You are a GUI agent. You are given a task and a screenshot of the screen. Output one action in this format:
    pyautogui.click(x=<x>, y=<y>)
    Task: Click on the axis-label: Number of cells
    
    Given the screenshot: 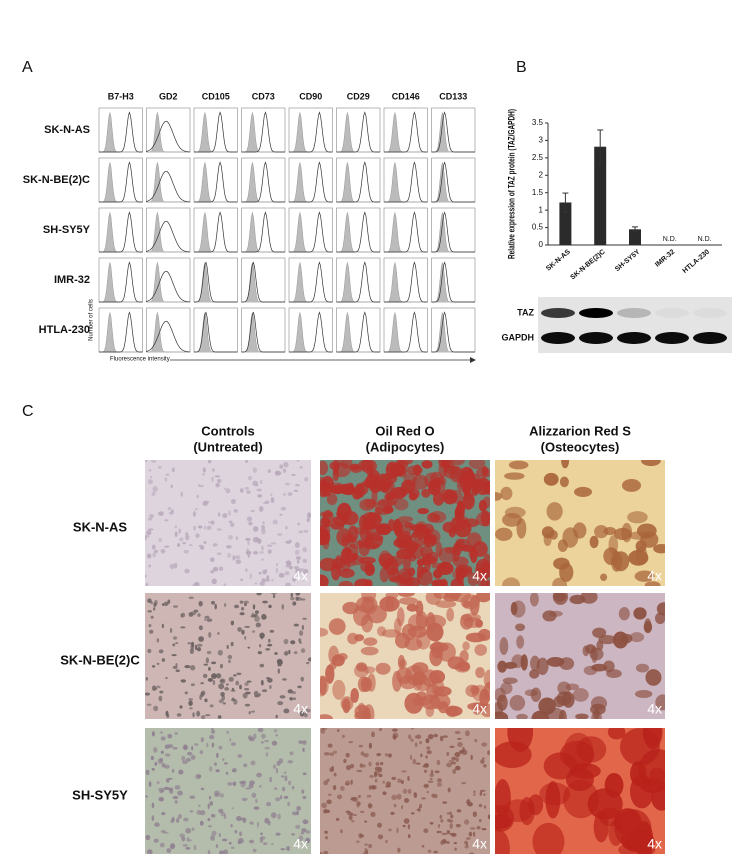 What is the action you would take?
    pyautogui.click(x=92, y=320)
    